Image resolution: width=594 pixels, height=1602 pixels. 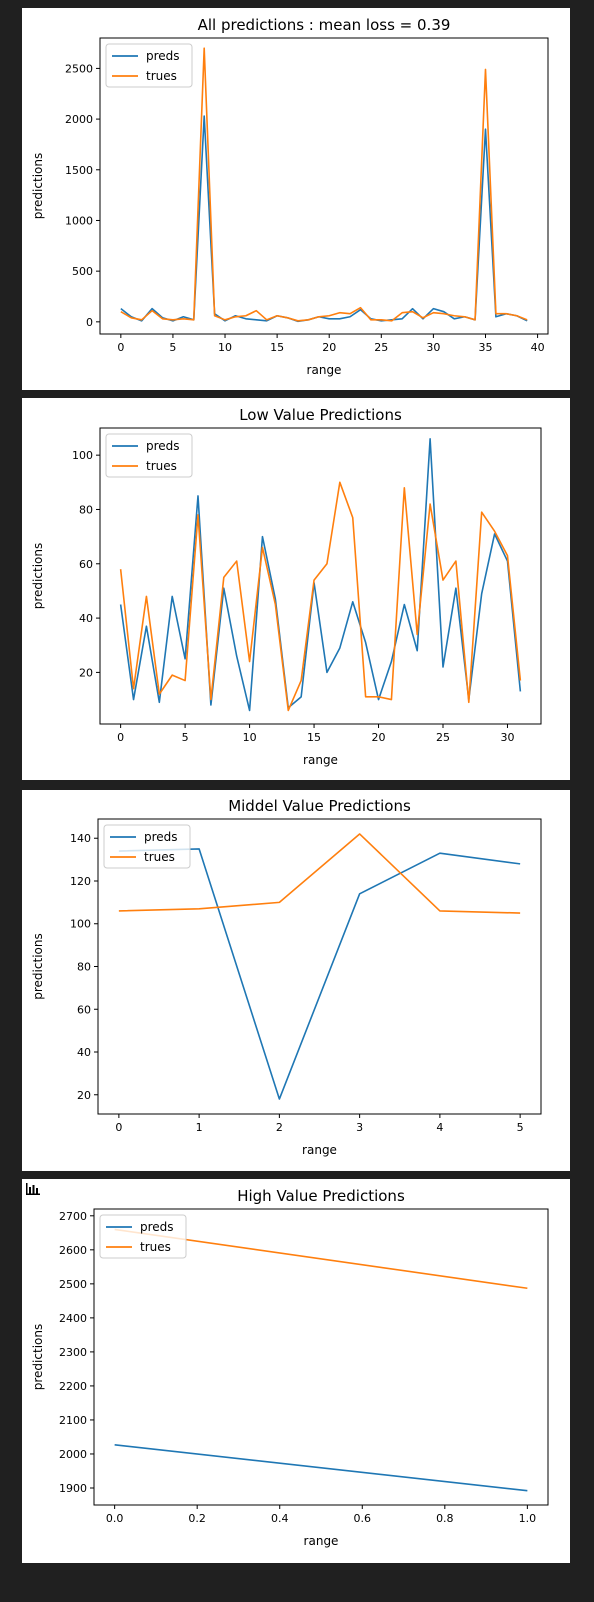 I want to click on y-tick-label: 2700, so click(x=73, y=1216).